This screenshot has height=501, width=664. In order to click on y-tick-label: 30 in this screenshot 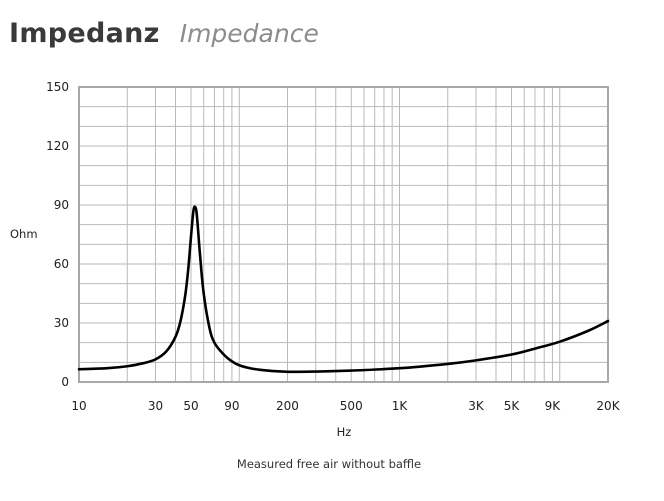, I will do `click(61, 323)`.